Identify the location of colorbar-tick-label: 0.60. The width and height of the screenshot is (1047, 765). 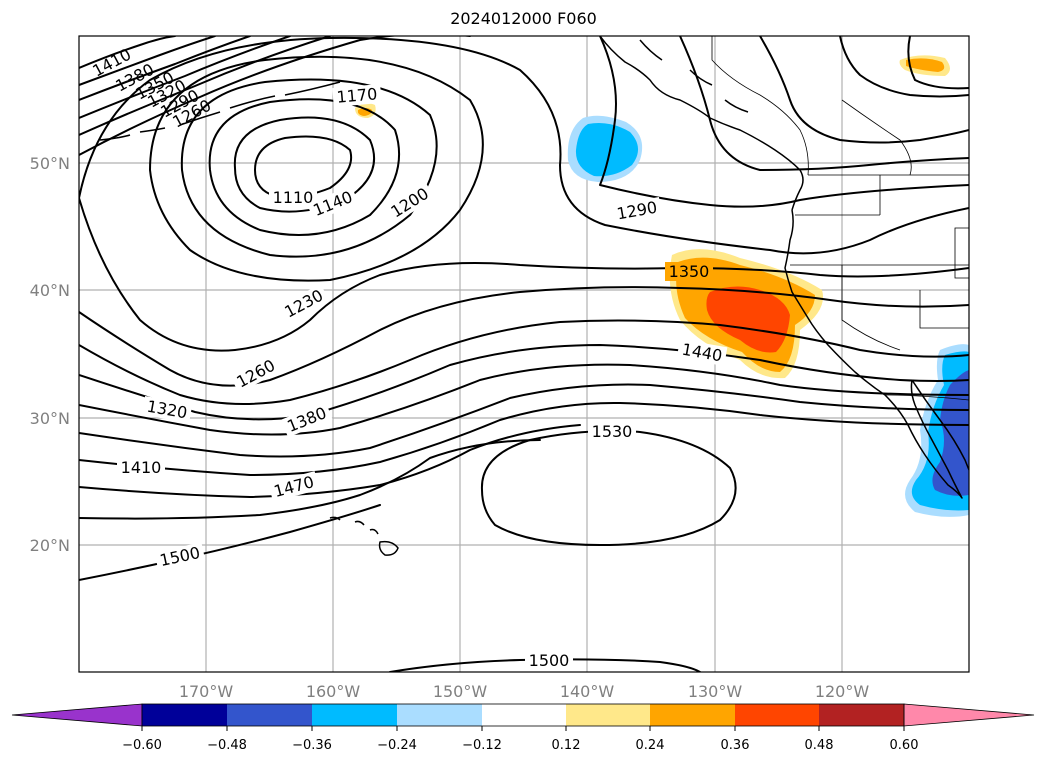
(904, 745).